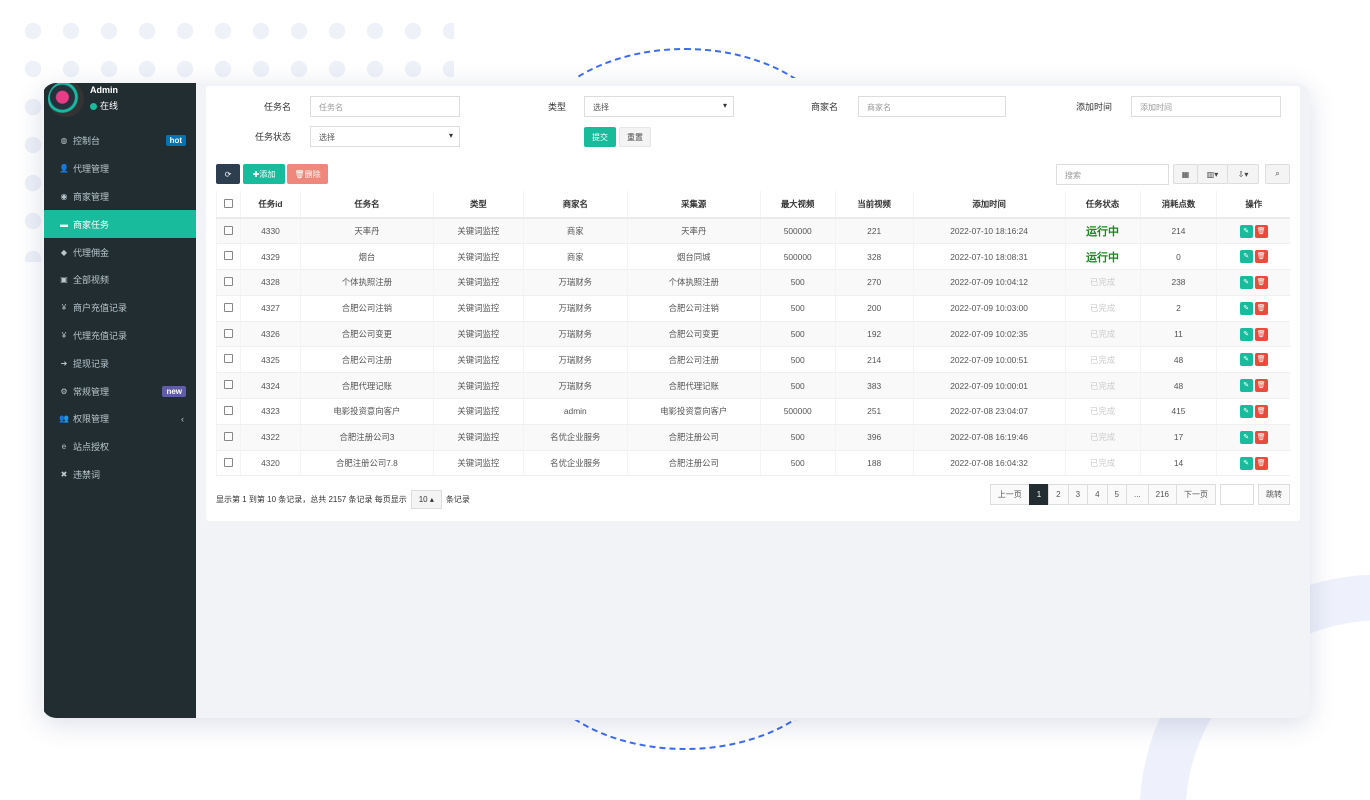 This screenshot has width=1370, height=800. I want to click on delete-button: 🗑 删除, so click(307, 174).